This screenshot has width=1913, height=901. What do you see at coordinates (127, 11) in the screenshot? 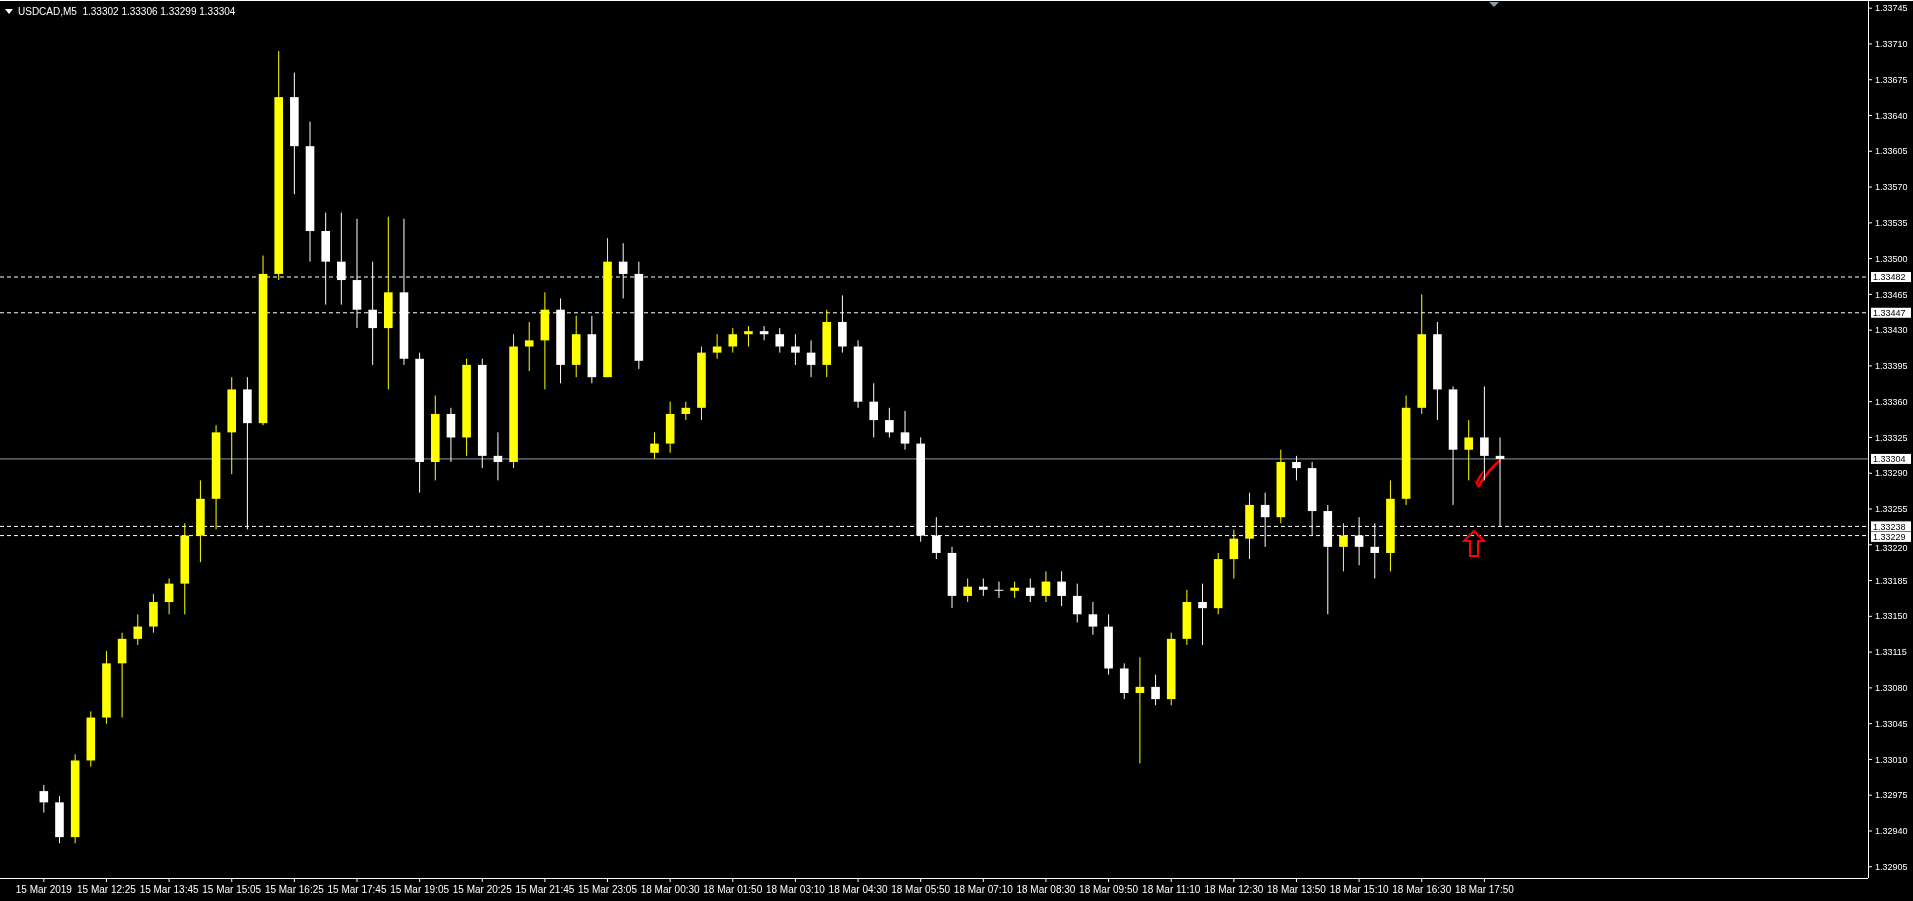
I see `text: USDCAD,M5 1.33302 1.33306 1.33299 1.33304` at bounding box center [127, 11].